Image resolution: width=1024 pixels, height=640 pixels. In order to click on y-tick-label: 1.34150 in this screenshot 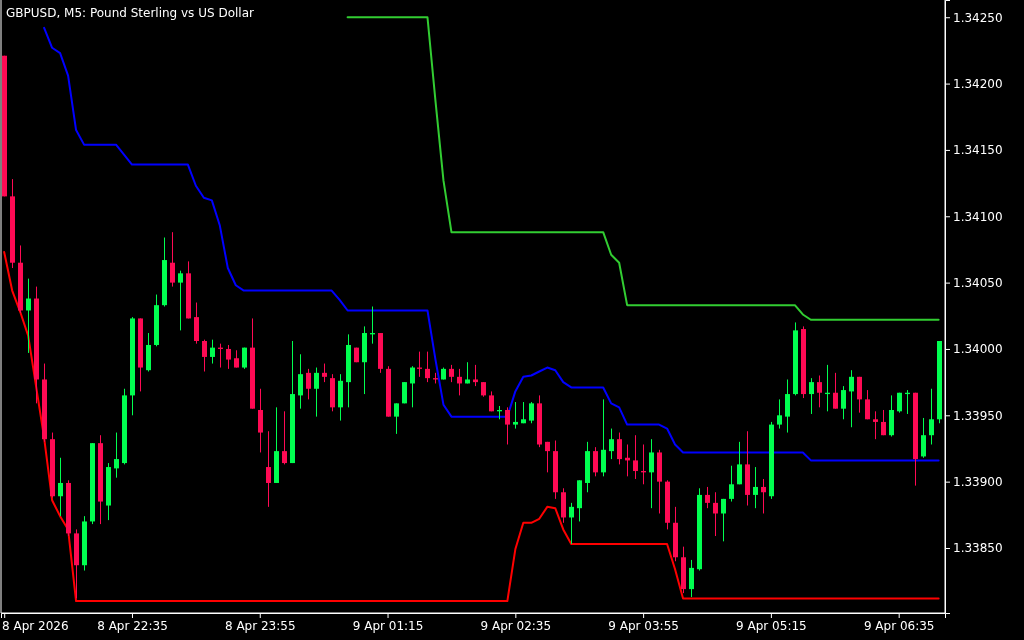, I will do `click(978, 150)`.